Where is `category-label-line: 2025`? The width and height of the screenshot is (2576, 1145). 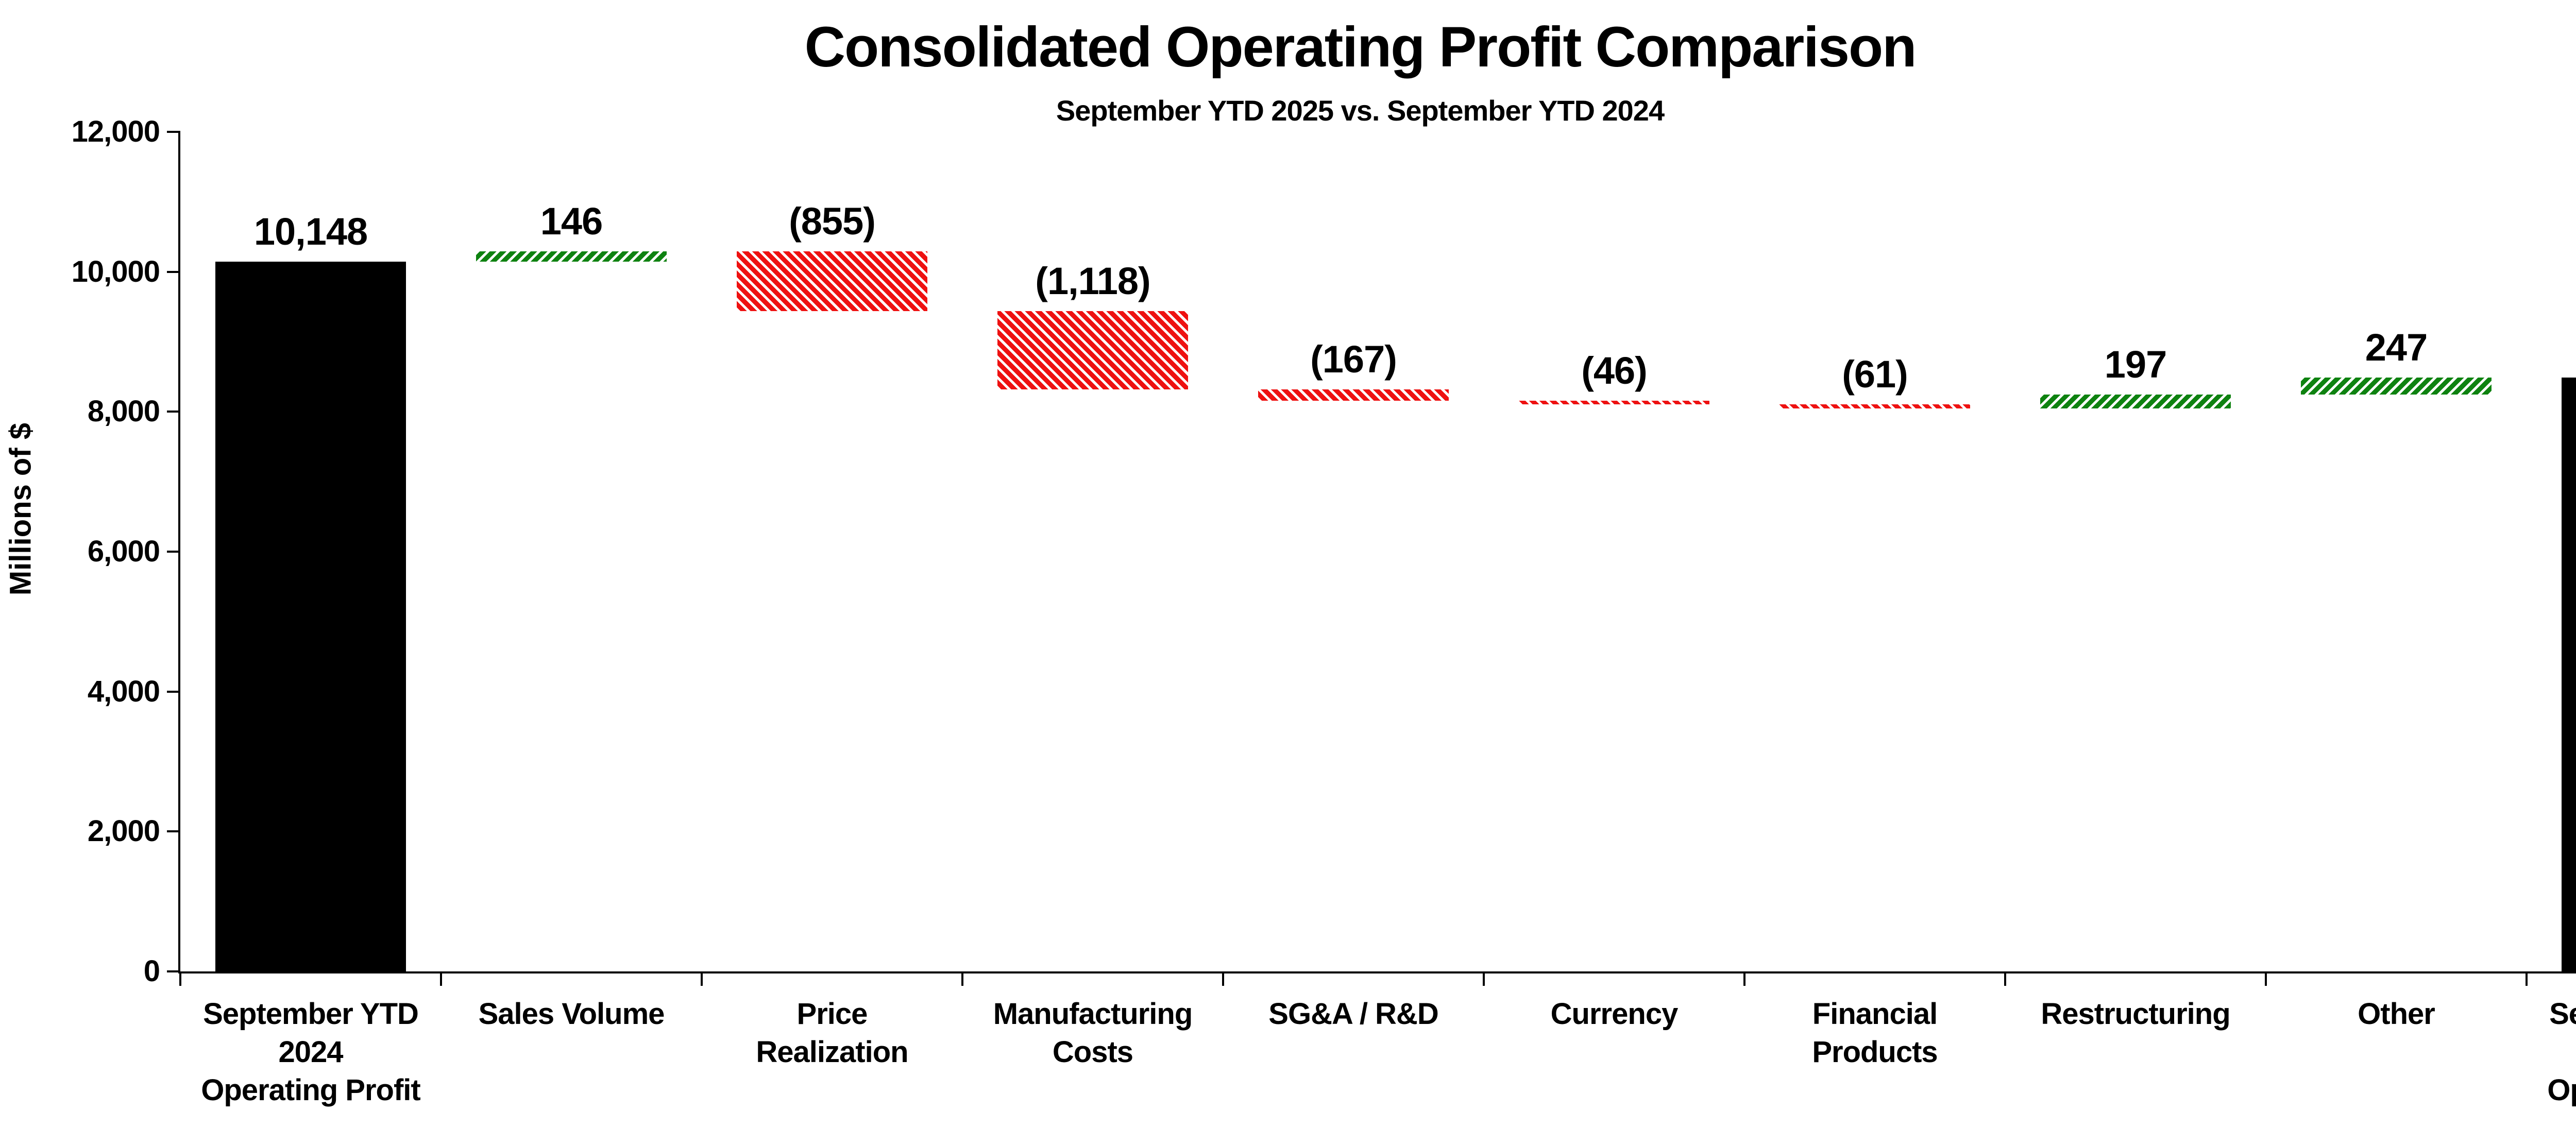 category-label-line: 2025 is located at coordinates (2547, 1052).